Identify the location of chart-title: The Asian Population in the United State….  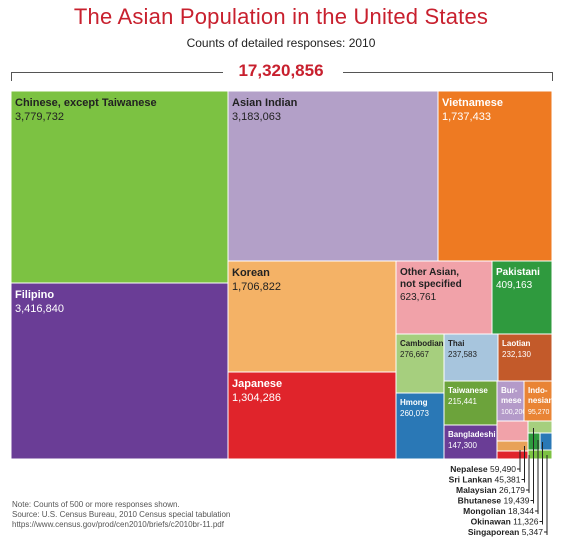
(281, 16).